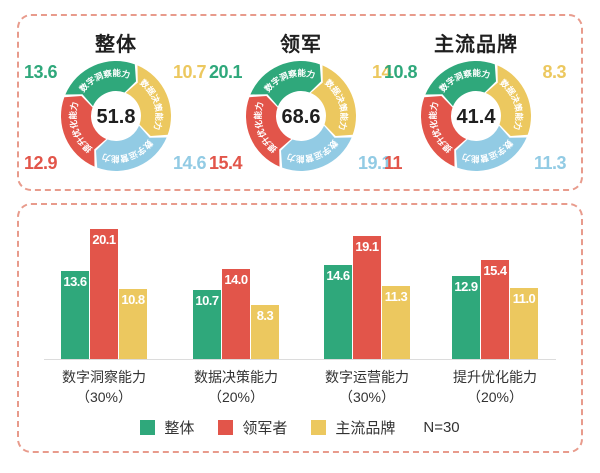 This screenshot has width=600, height=473. I want to click on donut-chart-title: 领军, so click(301, 45).